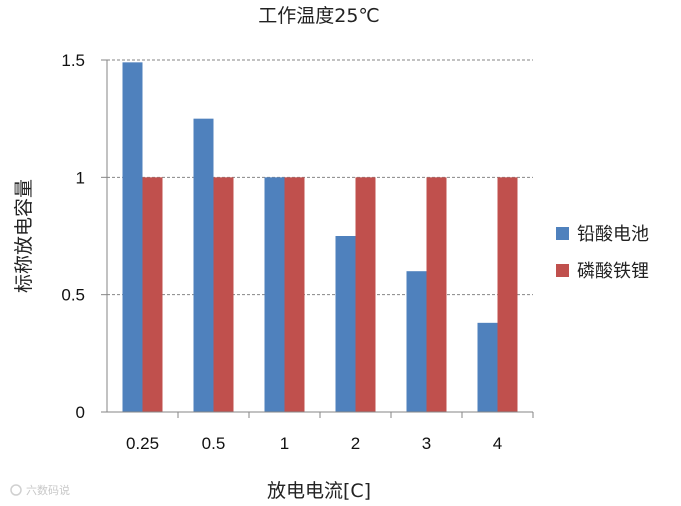  I want to click on x-tick-label: 1, so click(284, 443).